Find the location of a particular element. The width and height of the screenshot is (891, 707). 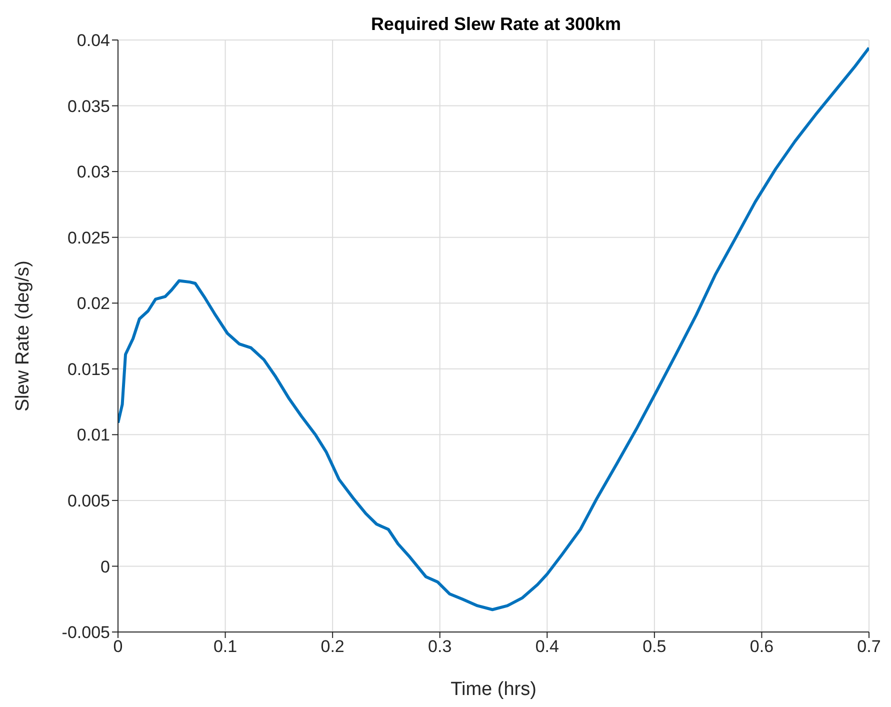

y-tick-label: 0.03 is located at coordinates (93, 172).